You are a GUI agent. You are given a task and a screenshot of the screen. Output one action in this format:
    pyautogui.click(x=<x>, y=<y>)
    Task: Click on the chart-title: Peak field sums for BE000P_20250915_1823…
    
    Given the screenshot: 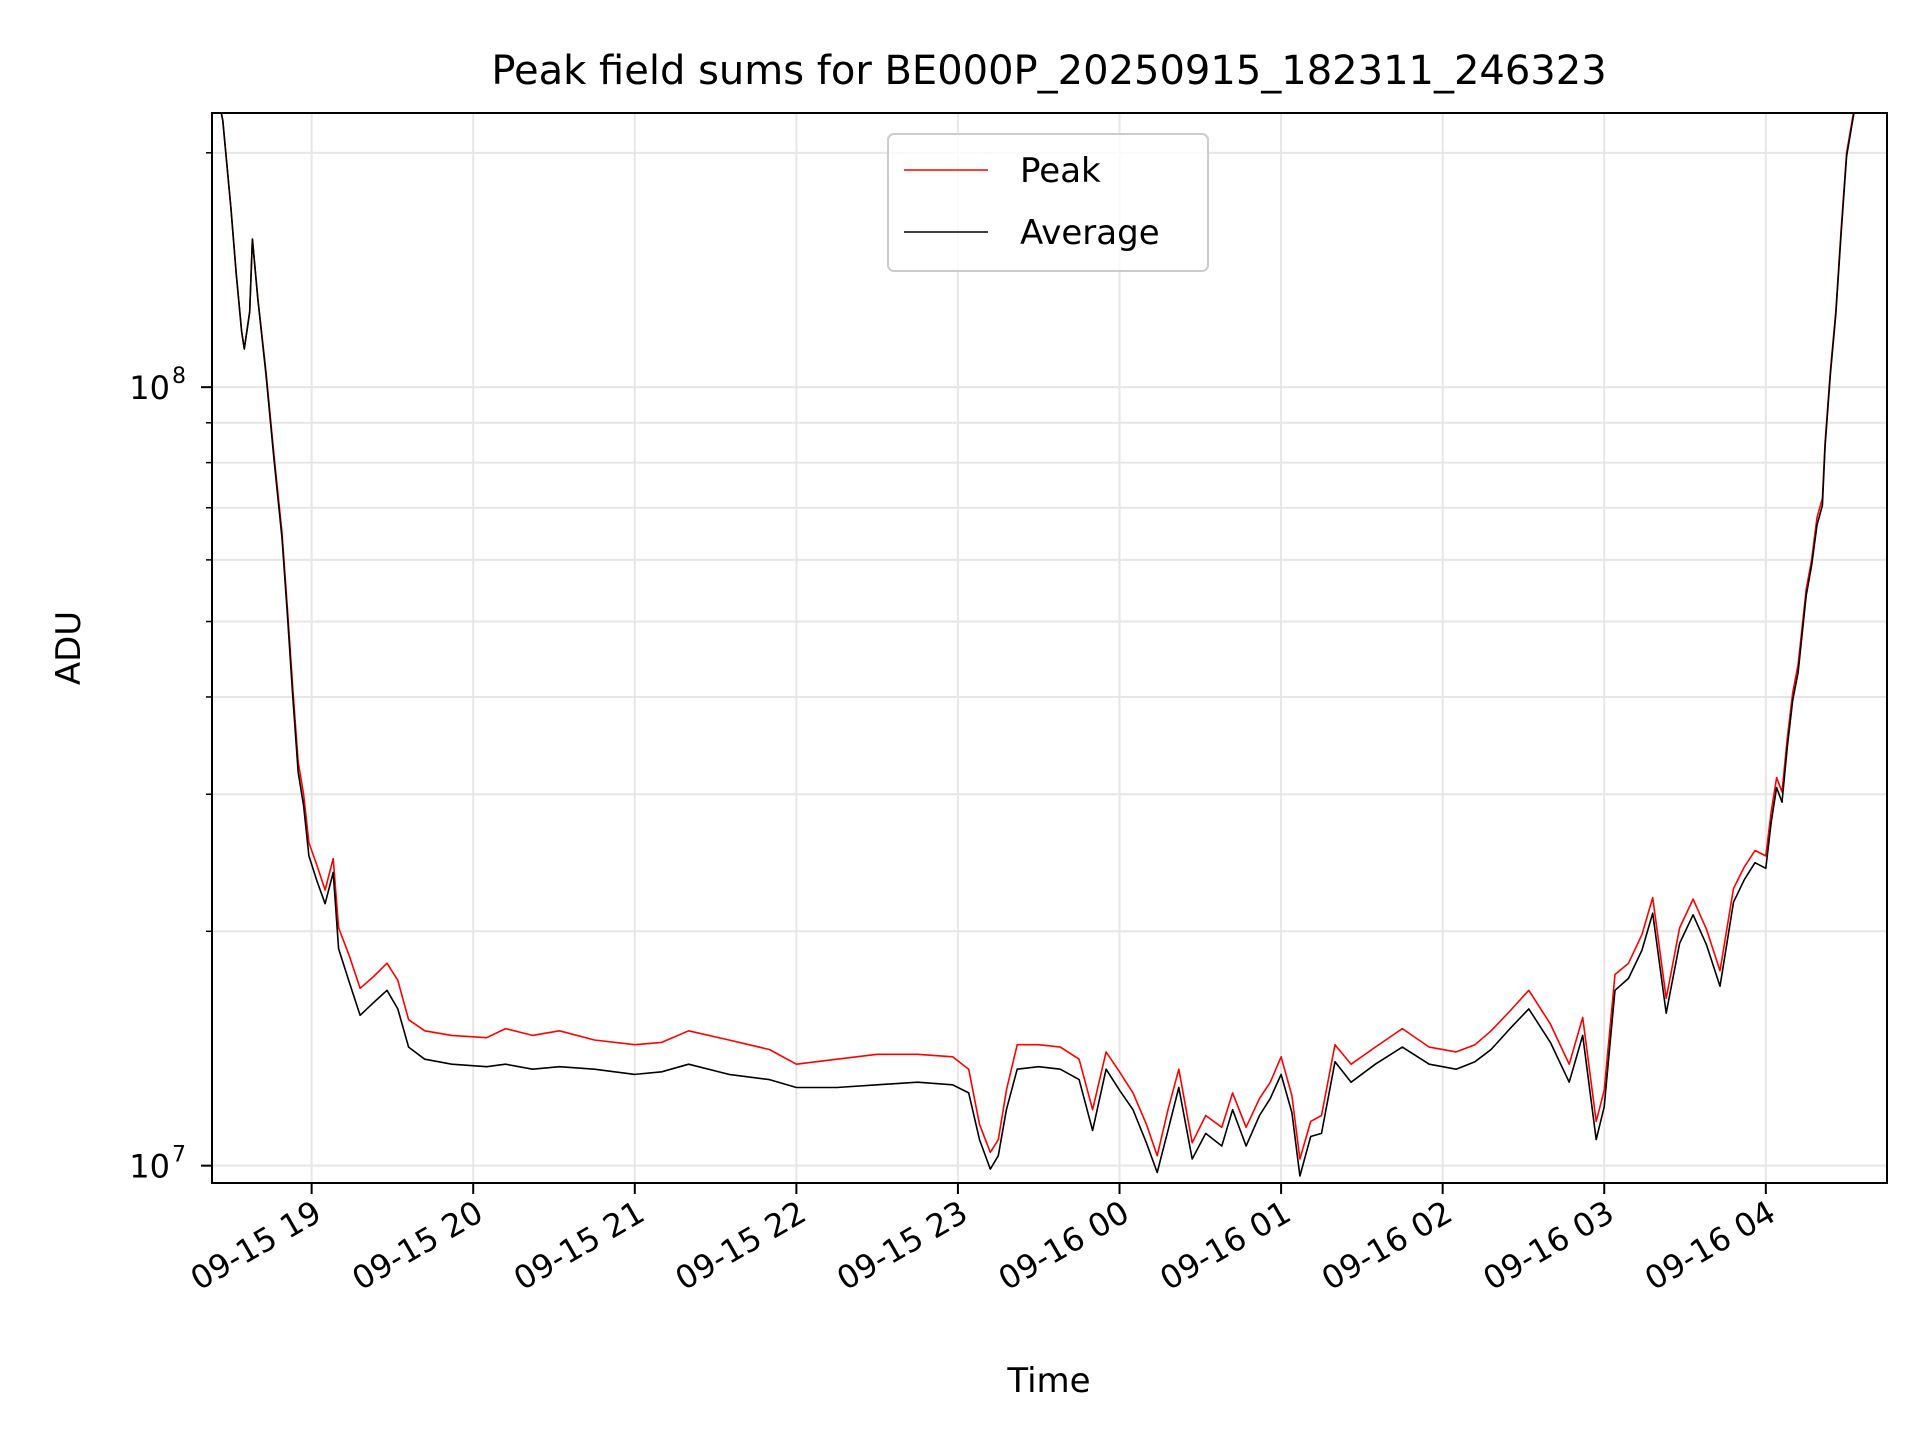 What is the action you would take?
    pyautogui.click(x=1048, y=71)
    